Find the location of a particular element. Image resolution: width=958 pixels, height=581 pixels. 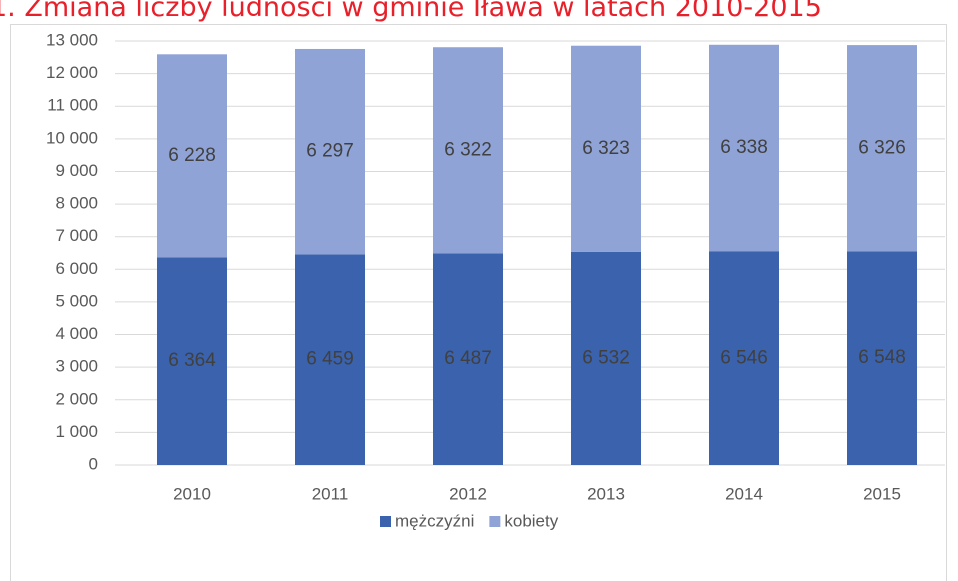

value-label: 6 548 is located at coordinates (882, 357).